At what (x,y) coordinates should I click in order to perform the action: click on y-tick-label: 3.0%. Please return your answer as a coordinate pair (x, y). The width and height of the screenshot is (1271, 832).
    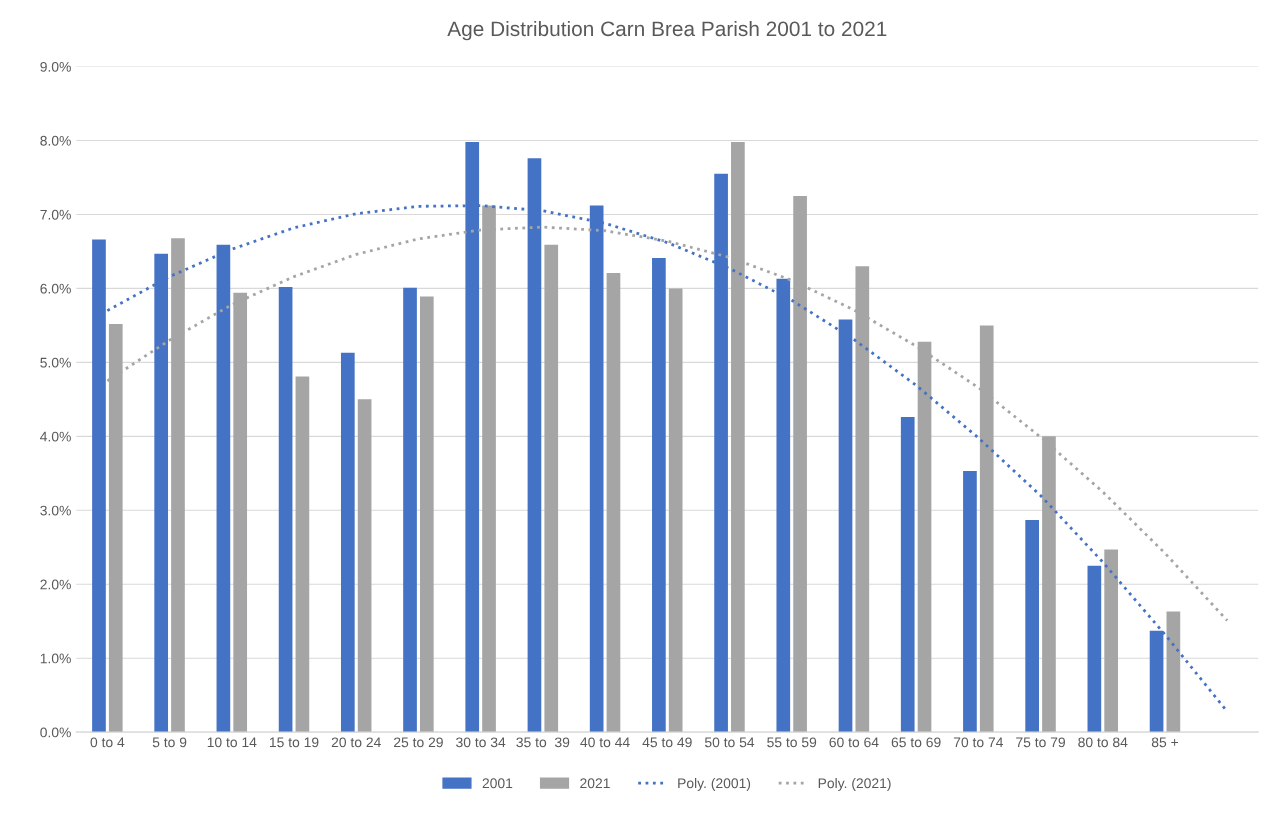
    Looking at the image, I should click on (55, 510).